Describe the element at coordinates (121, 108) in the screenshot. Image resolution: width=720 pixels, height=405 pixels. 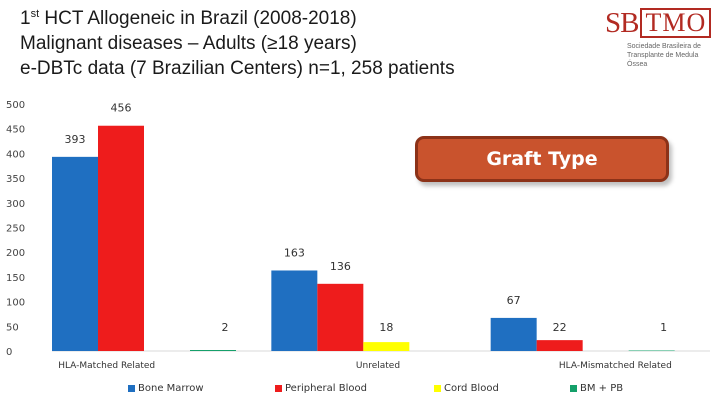
I see `data-label: 456` at that location.